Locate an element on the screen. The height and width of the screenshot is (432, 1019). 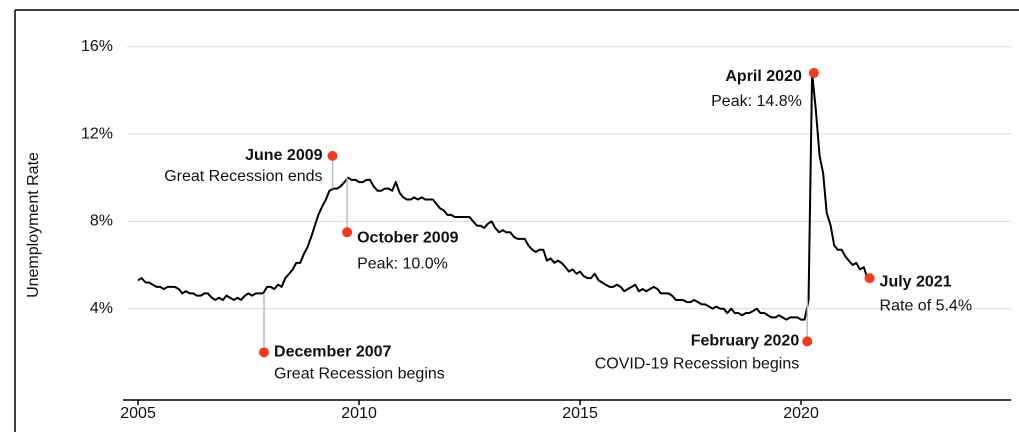
y-tick-label: 12% is located at coordinates (97, 133).